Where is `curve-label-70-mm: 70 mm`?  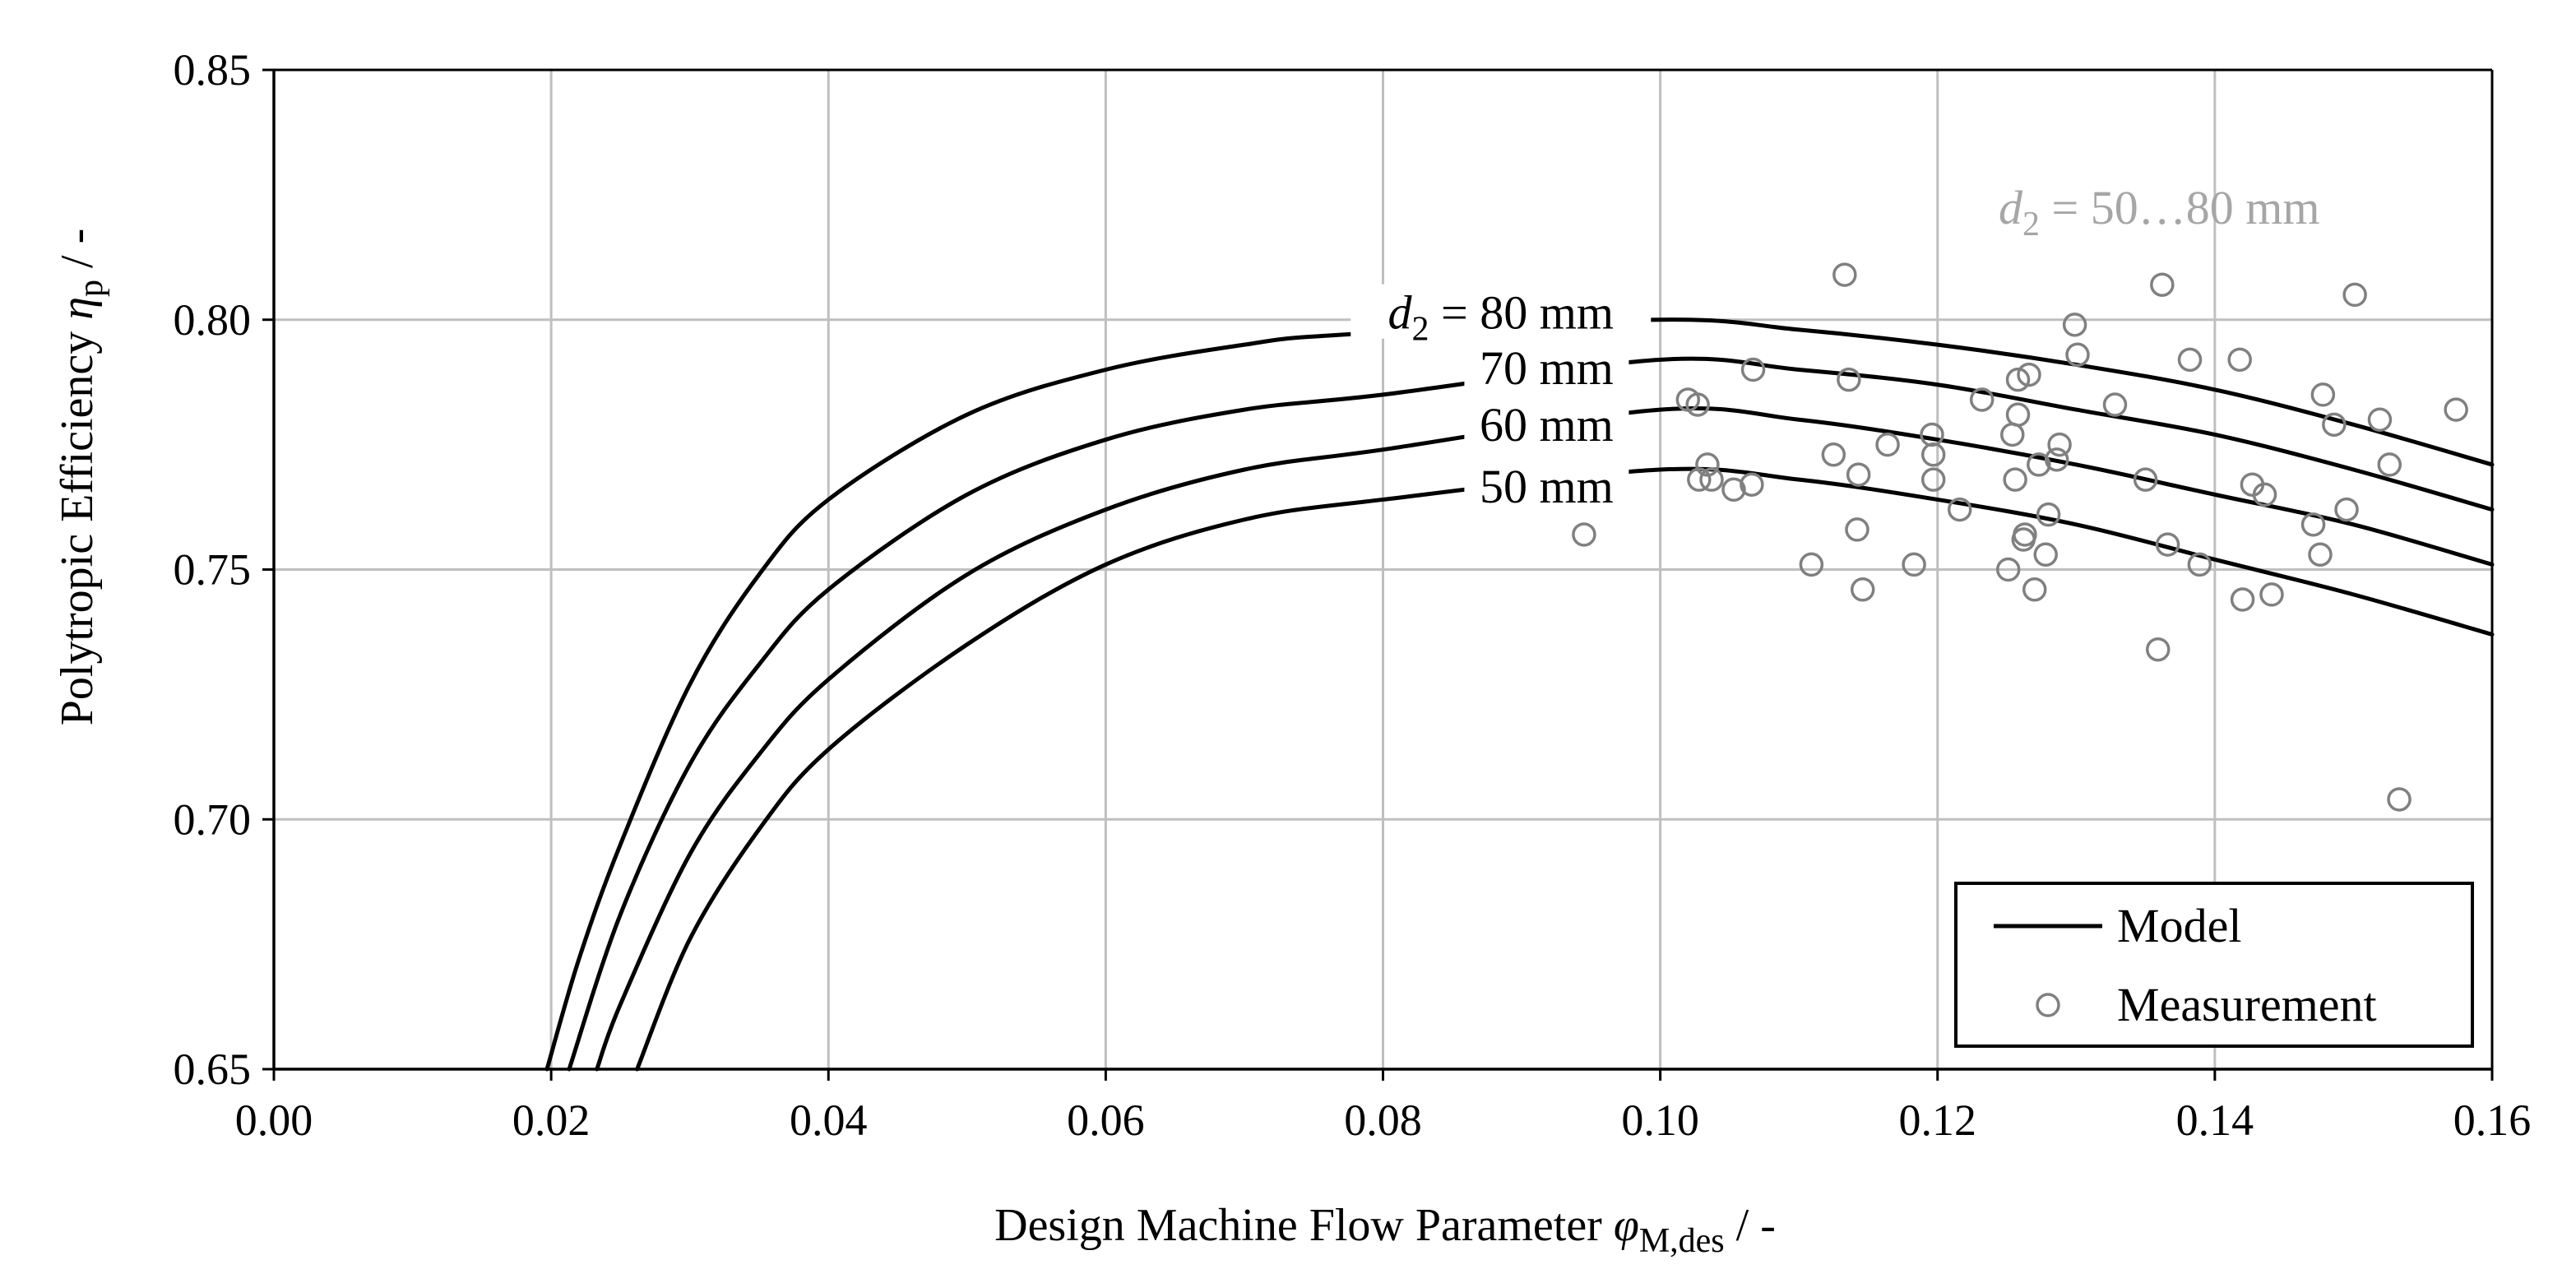
curve-label-70-mm: 70 mm is located at coordinates (1546, 367).